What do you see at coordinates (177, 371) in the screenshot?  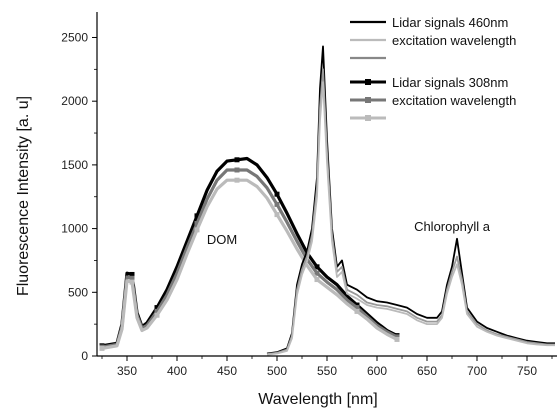 I see `x-tick-label-1: 400` at bounding box center [177, 371].